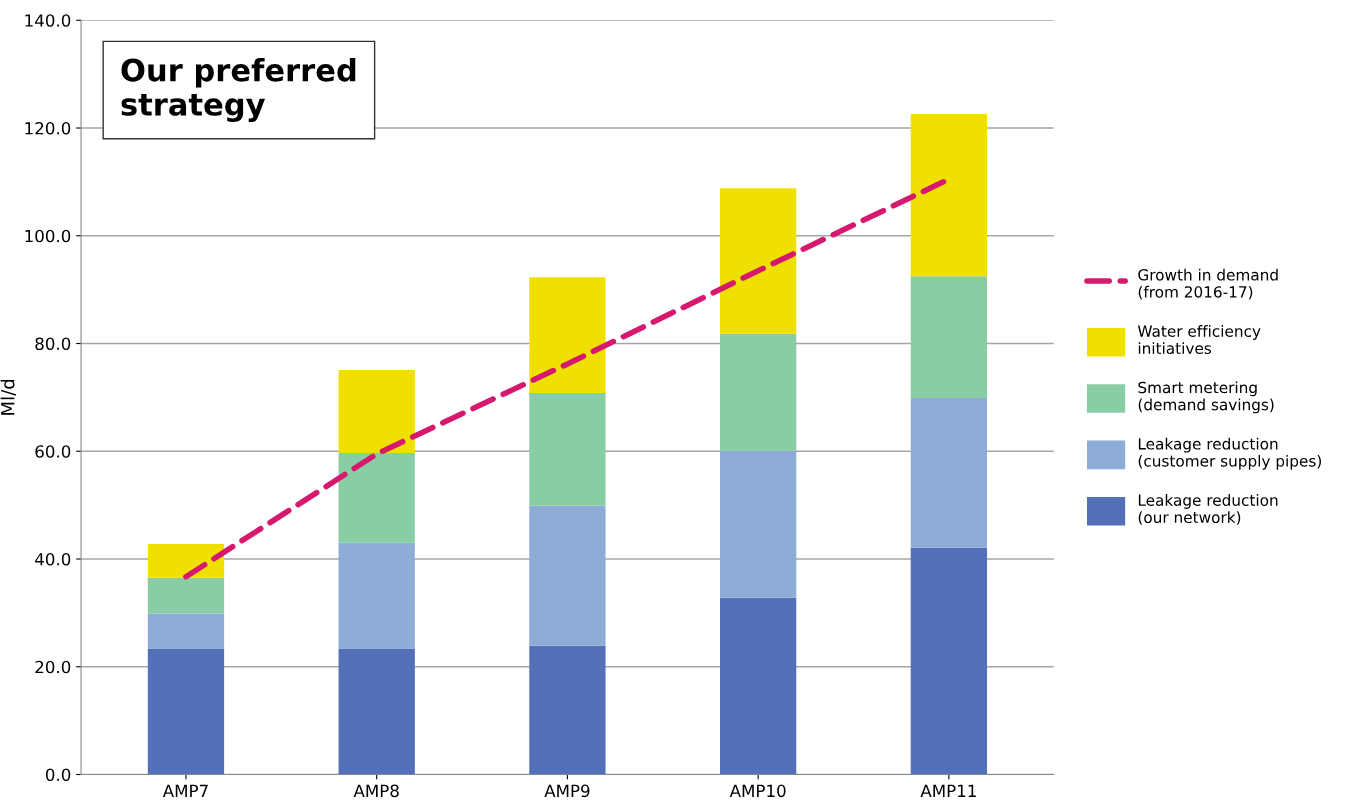 This screenshot has width=1351, height=811. What do you see at coordinates (376, 791) in the screenshot?
I see `x-tick-label: AMP8` at bounding box center [376, 791].